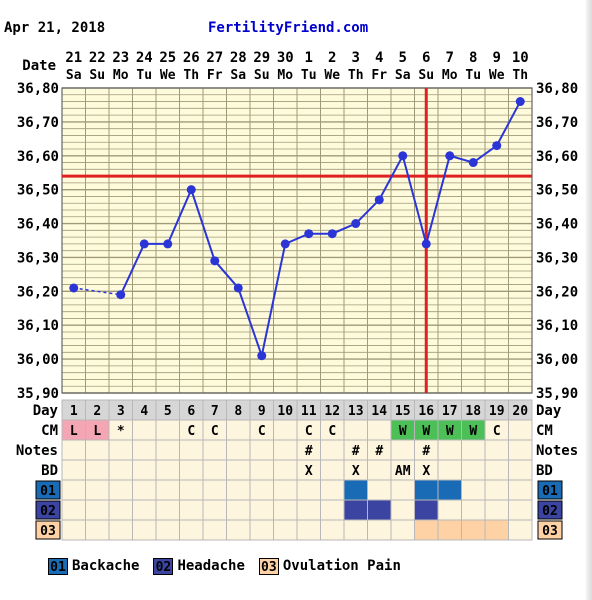 The height and width of the screenshot is (600, 592). I want to click on date-number: 6, so click(426, 58).